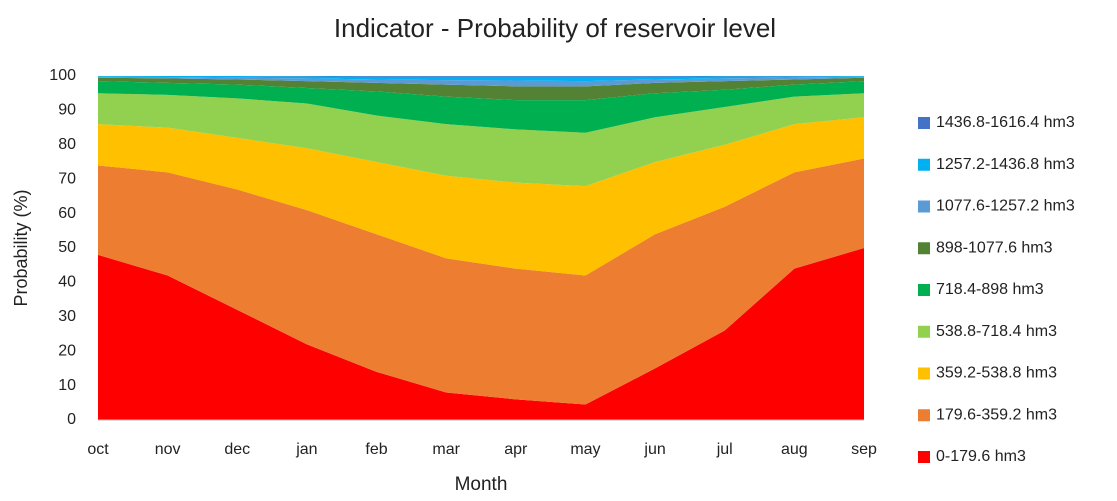  Describe the element at coordinates (67, 178) in the screenshot. I see `y-tick-label: 70` at that location.